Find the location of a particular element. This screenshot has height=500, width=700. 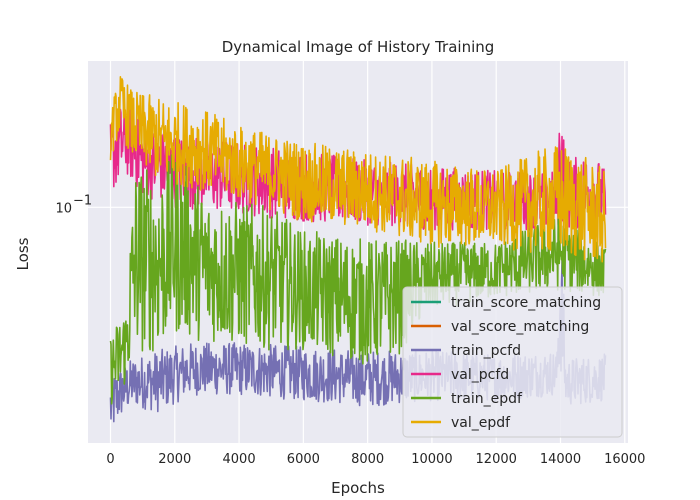

legend-label: train_score_matching is located at coordinates (526, 303).